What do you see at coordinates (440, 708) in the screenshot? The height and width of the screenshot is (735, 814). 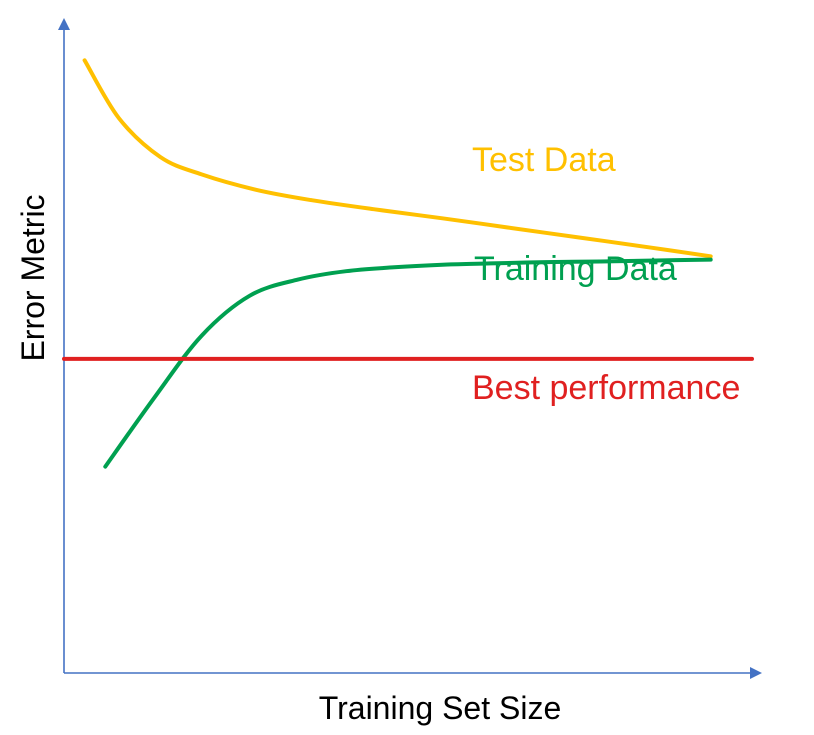 I see `x-axis-title: Training Set Size` at bounding box center [440, 708].